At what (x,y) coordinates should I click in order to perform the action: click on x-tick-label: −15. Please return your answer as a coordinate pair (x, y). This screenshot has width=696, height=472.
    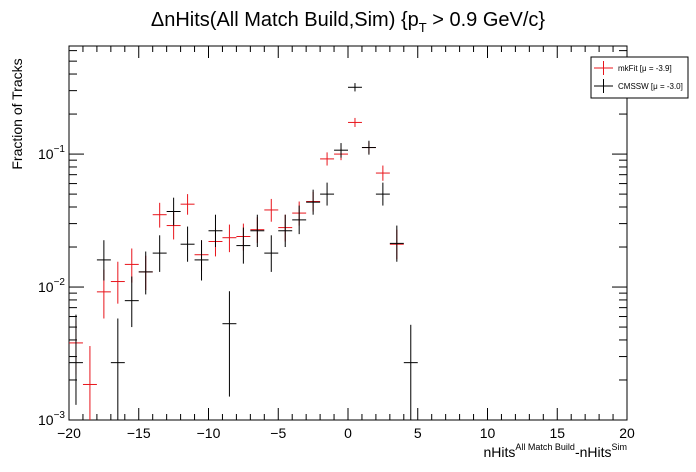
    Looking at the image, I should click on (139, 433).